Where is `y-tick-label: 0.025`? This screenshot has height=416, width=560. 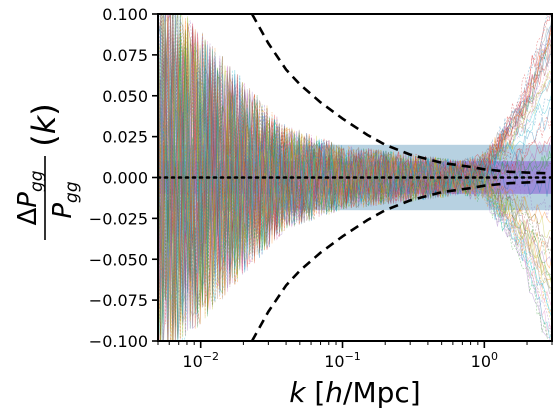
y-tick-label: 0.025 is located at coordinates (125, 137).